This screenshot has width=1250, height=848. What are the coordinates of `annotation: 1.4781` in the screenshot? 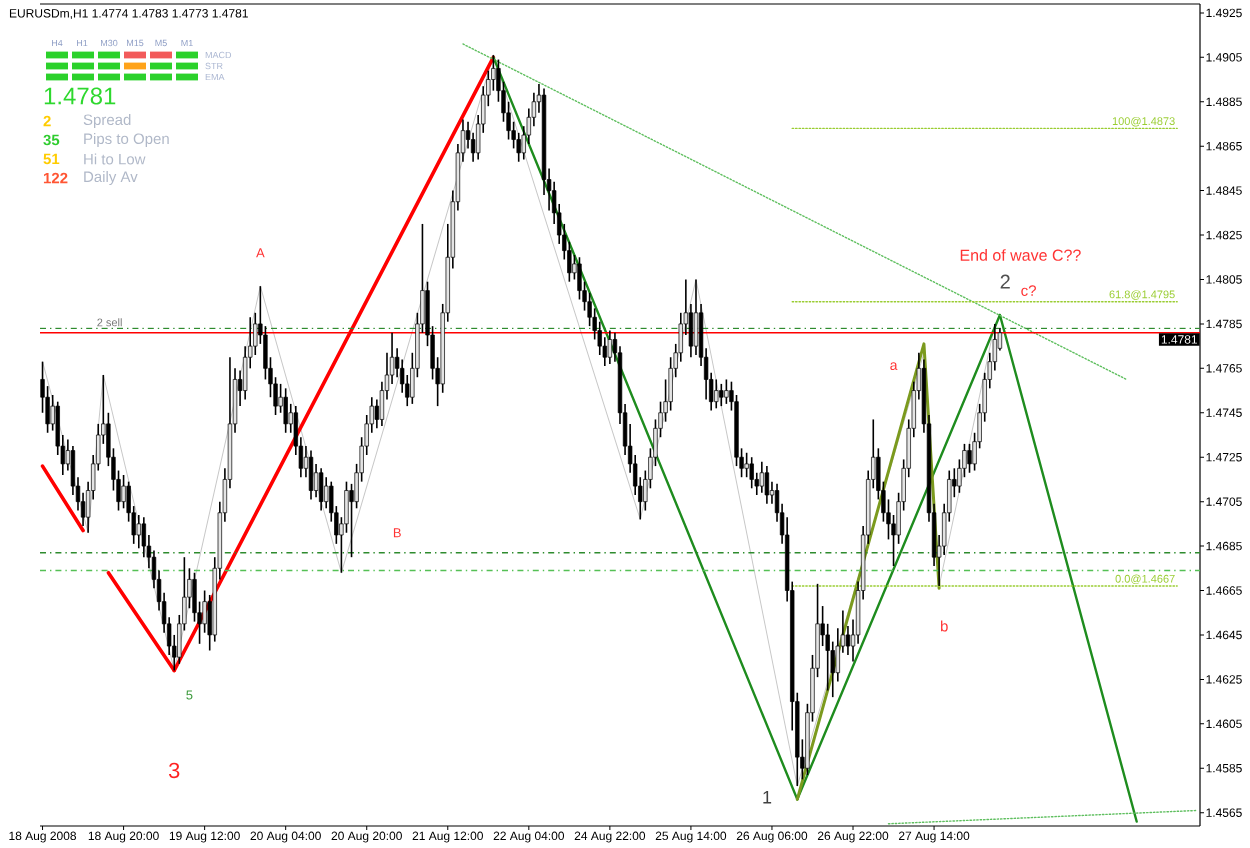 It's located at (80, 96).